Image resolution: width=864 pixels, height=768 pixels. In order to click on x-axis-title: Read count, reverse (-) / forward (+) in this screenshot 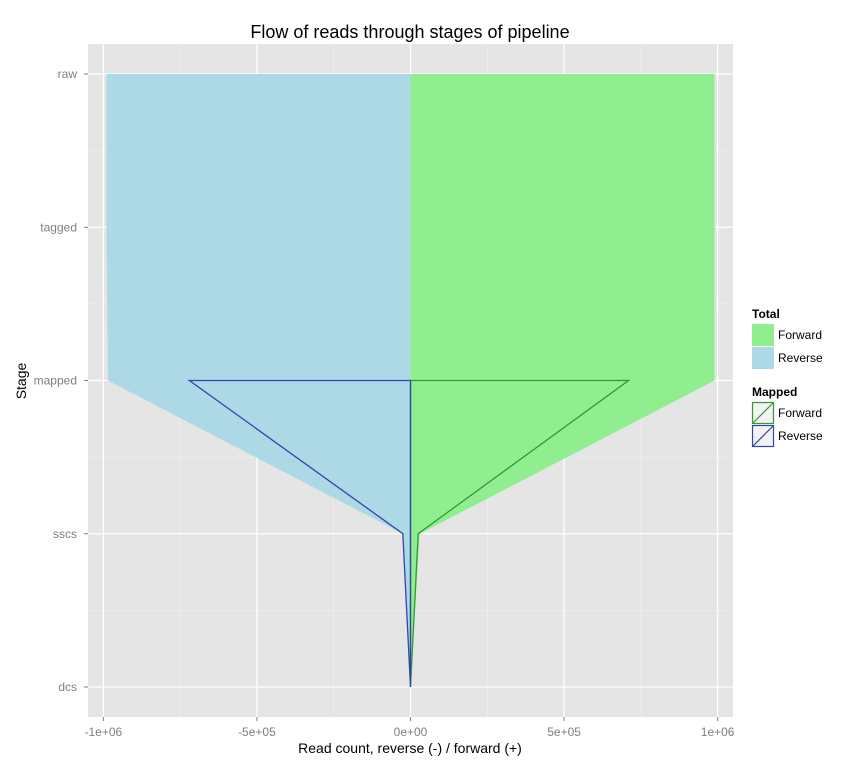, I will do `click(410, 748)`.